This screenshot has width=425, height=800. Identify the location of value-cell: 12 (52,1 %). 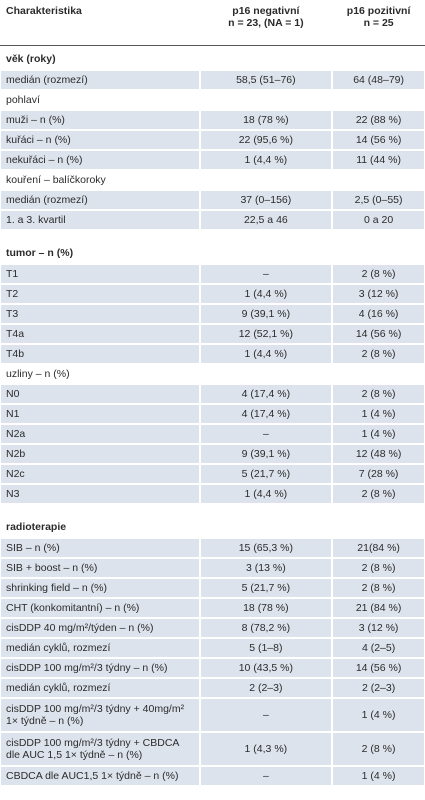
(266, 334).